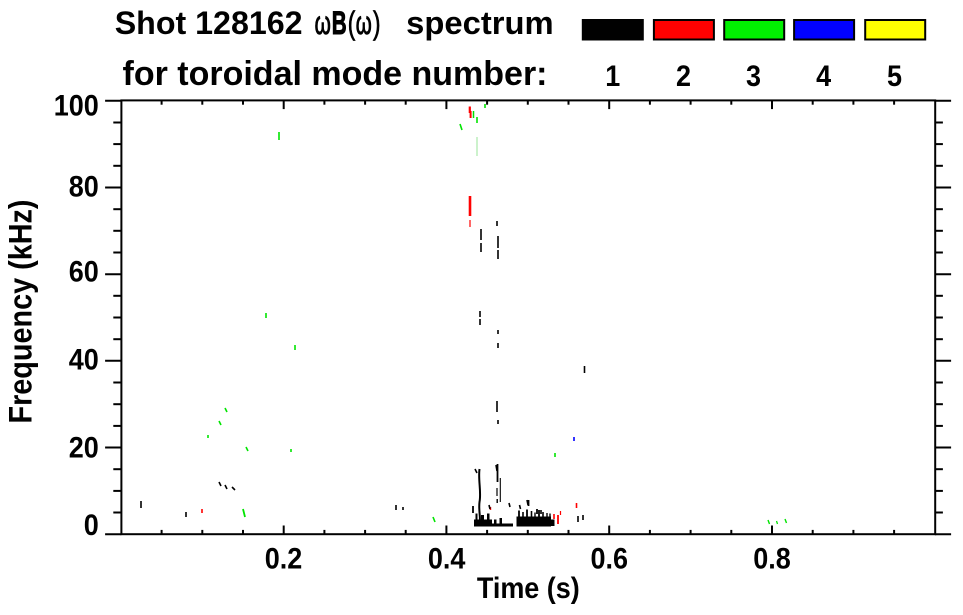 The height and width of the screenshot is (615, 963). Describe the element at coordinates (894, 77) in the screenshot. I see `svg-text: 5` at that location.